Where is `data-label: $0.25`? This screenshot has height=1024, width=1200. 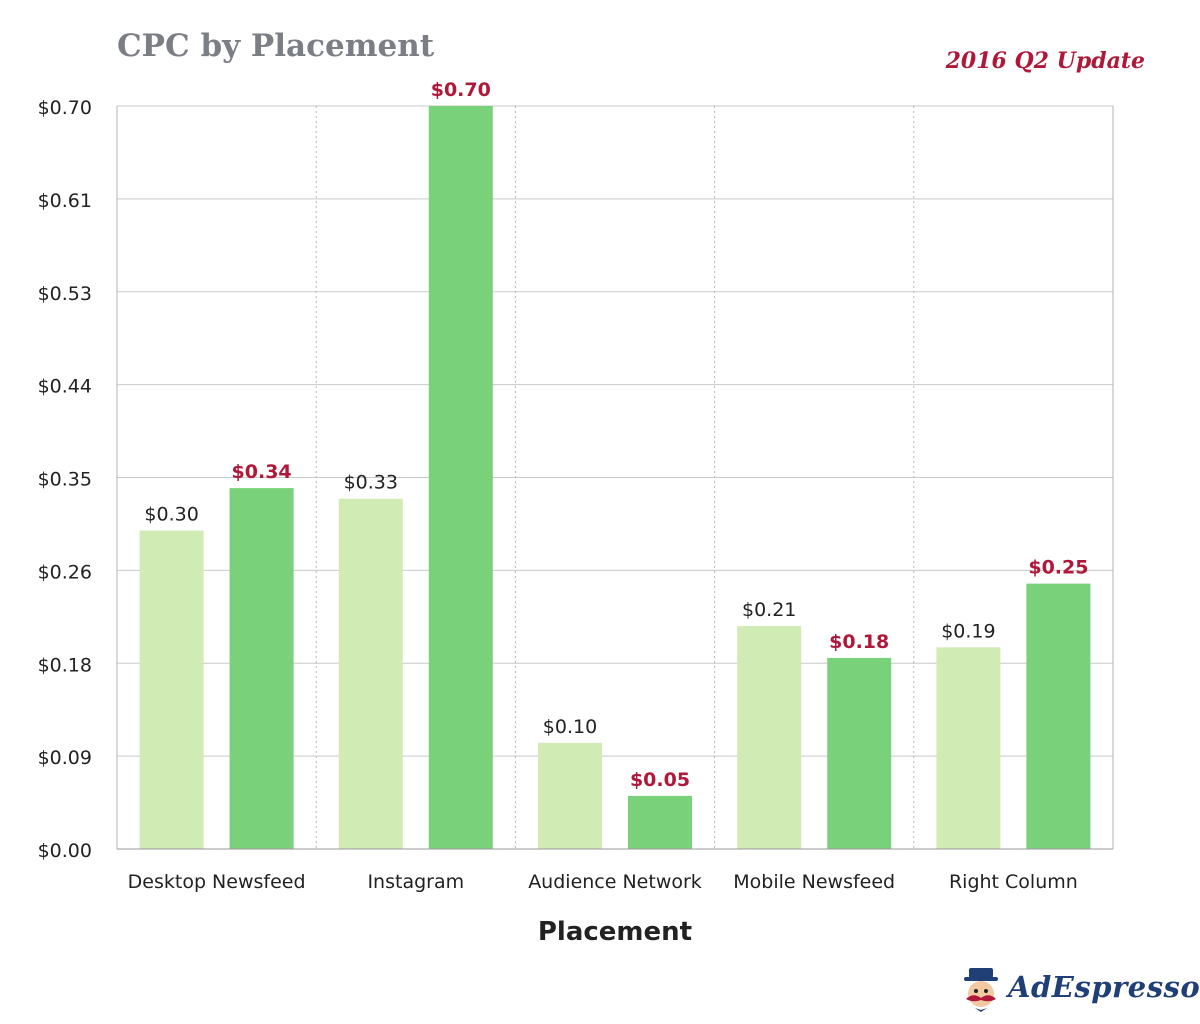
data-label: $0.25 is located at coordinates (1058, 568).